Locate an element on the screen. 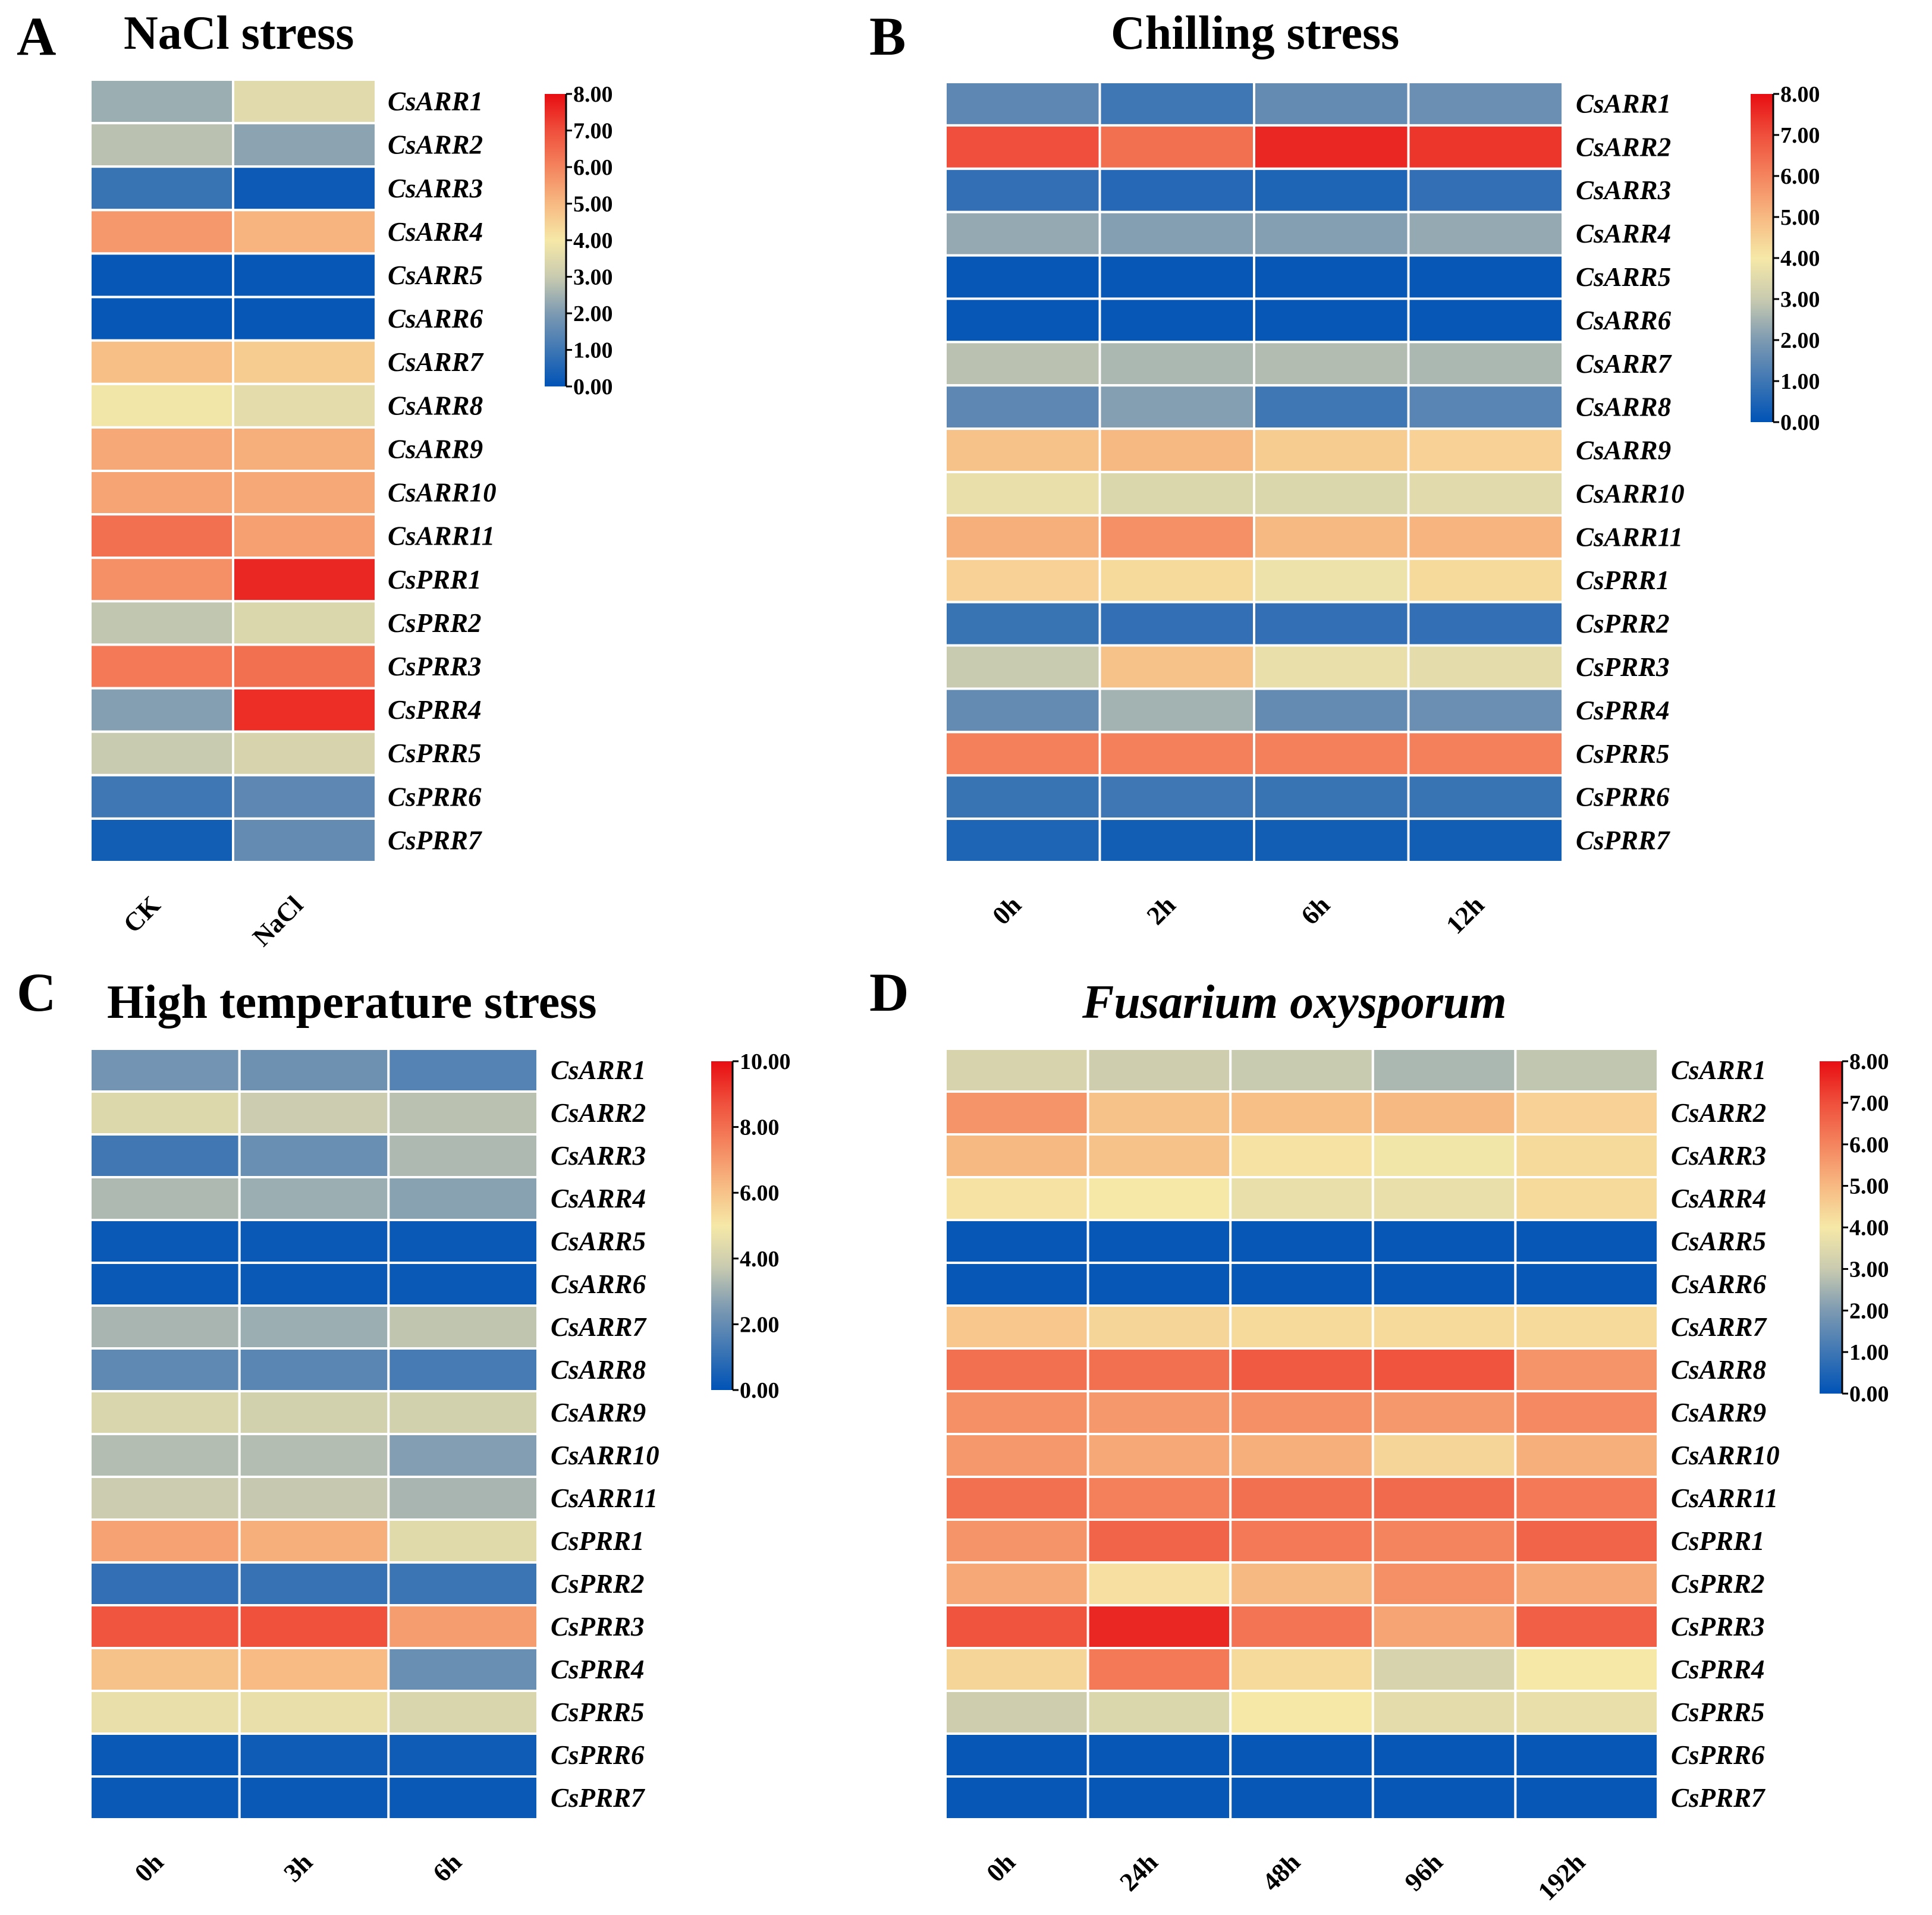 This screenshot has height=1915, width=1932. panel-title: NaCl stress is located at coordinates (239, 33).